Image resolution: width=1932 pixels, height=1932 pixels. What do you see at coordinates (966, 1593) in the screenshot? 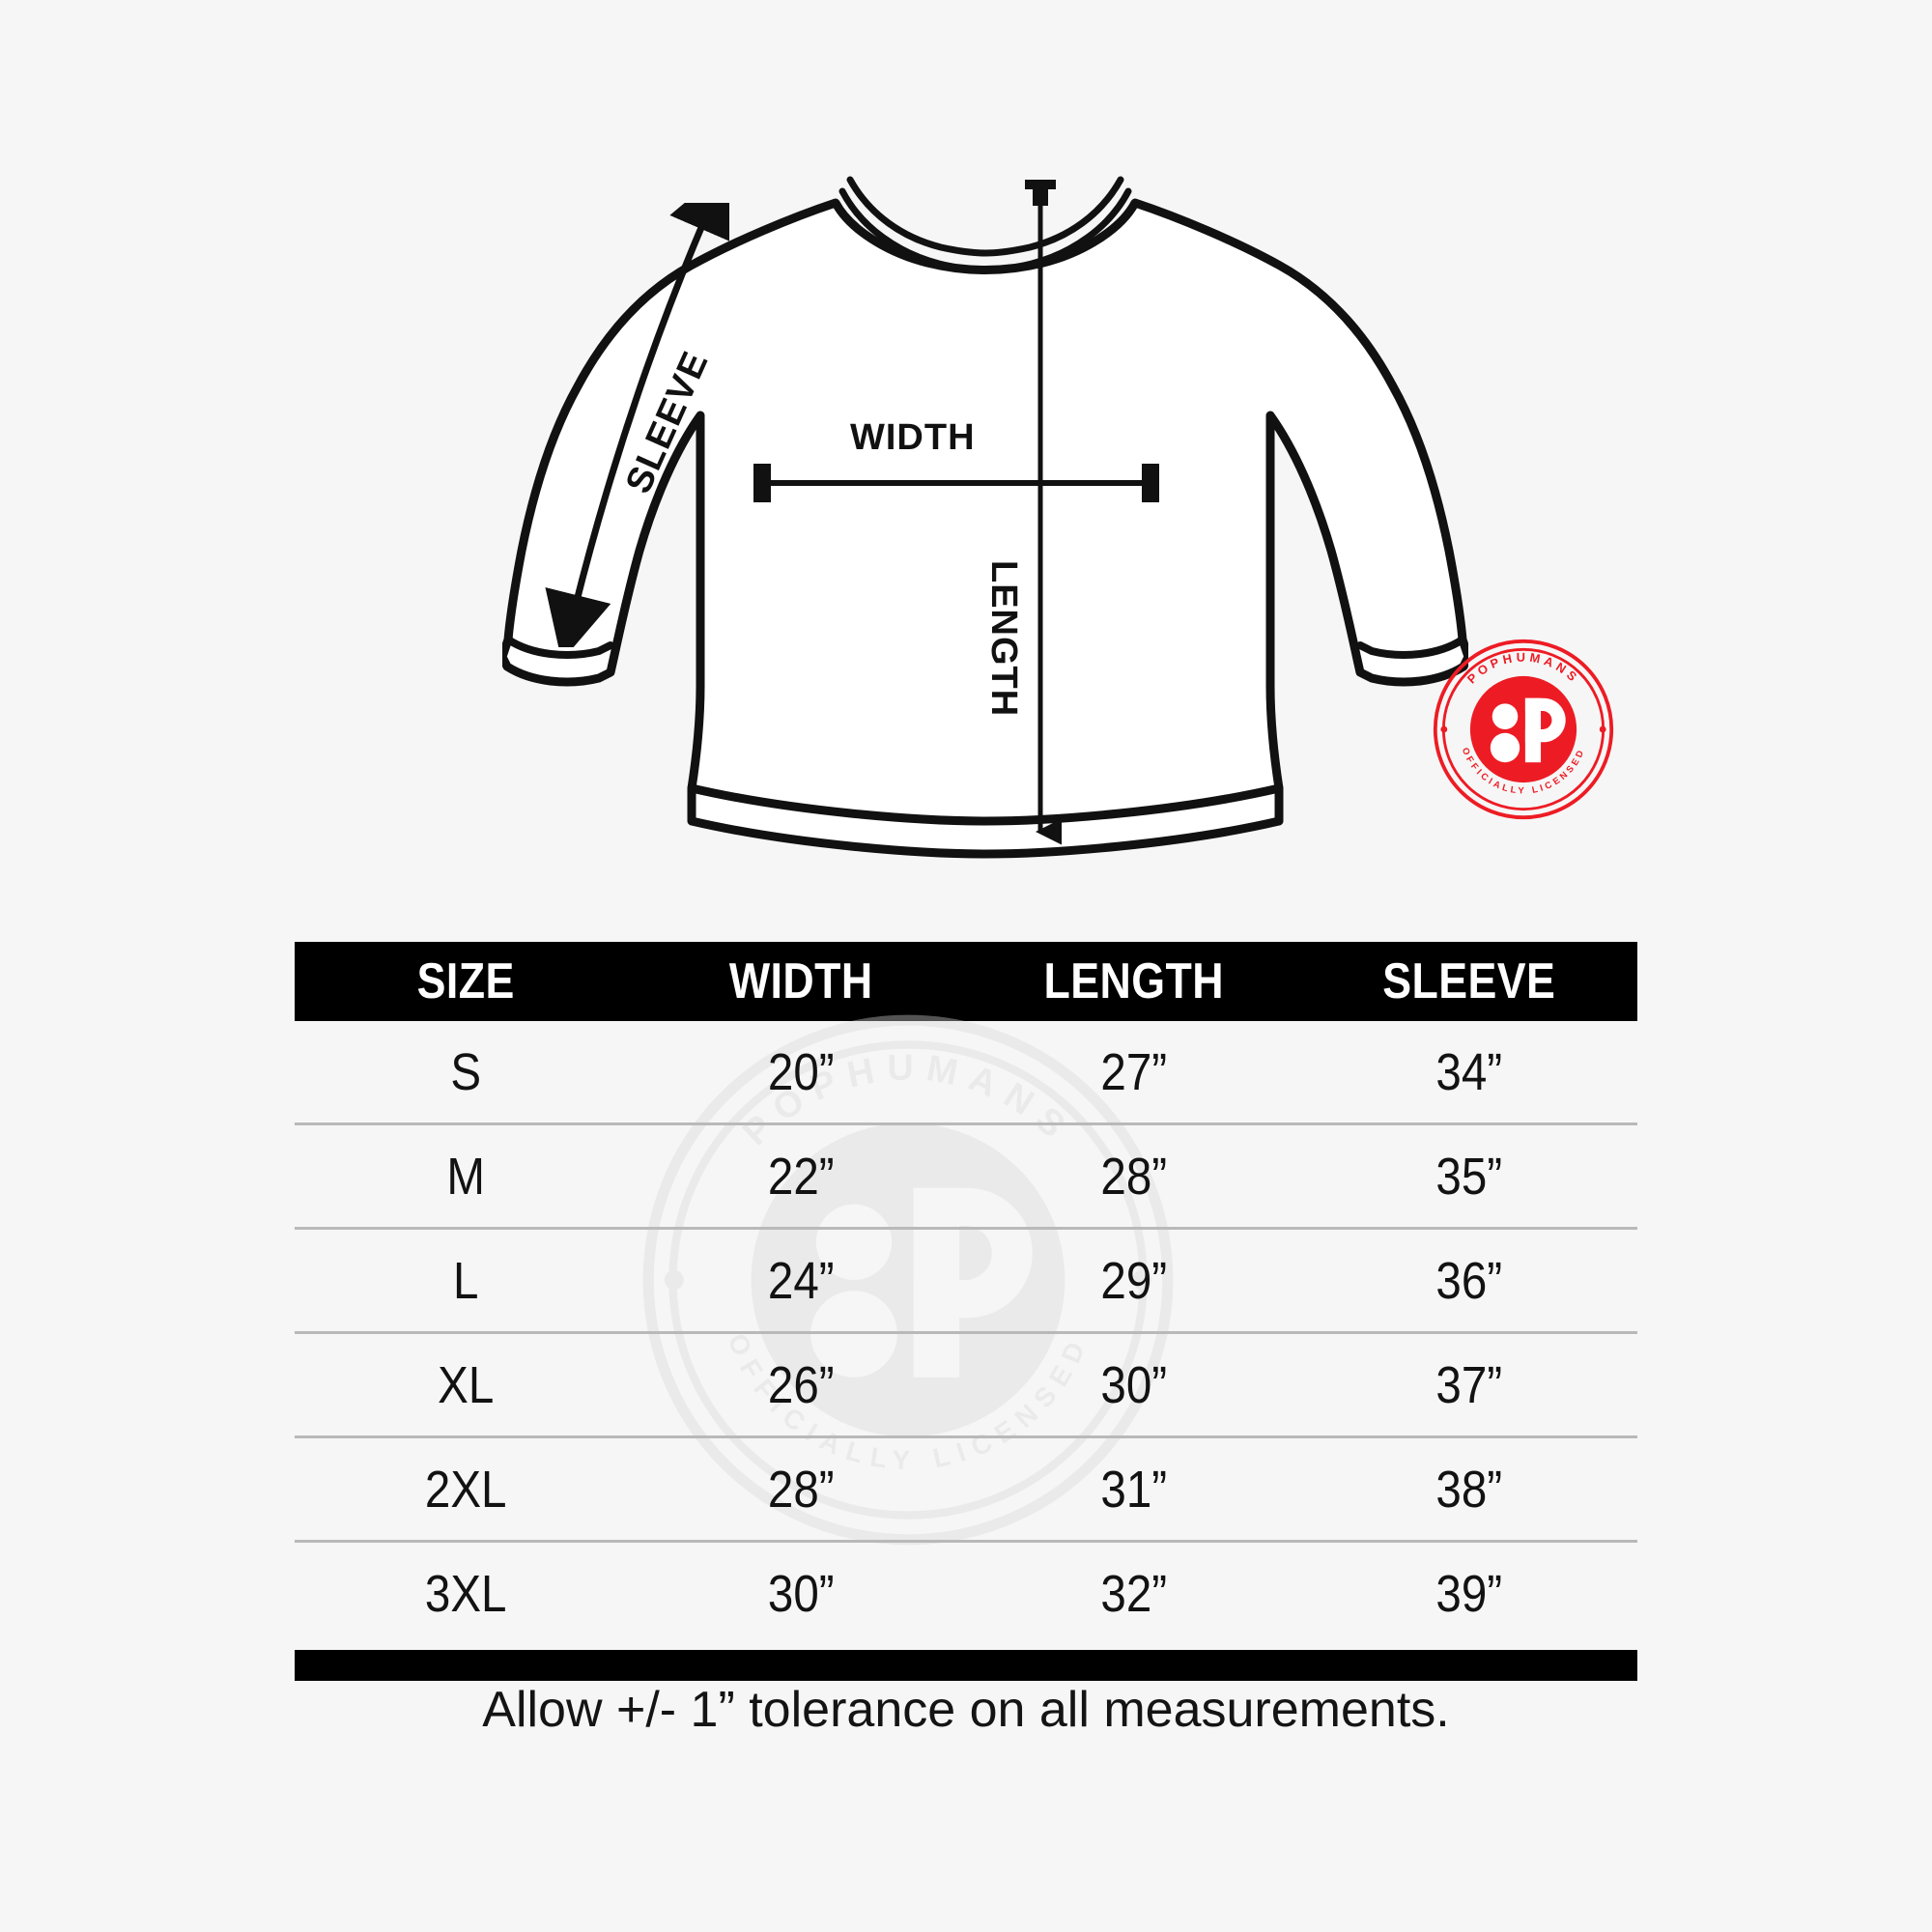
I see `table-row: 3XL 30” 32” 39”` at bounding box center [966, 1593].